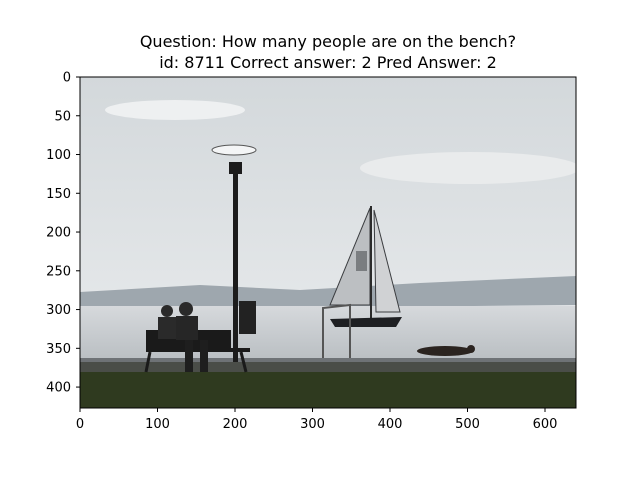 This screenshot has height=480, width=640. I want to click on y-axis: 0 50 100 150 200 250 300 350 400, so click(63, 233).